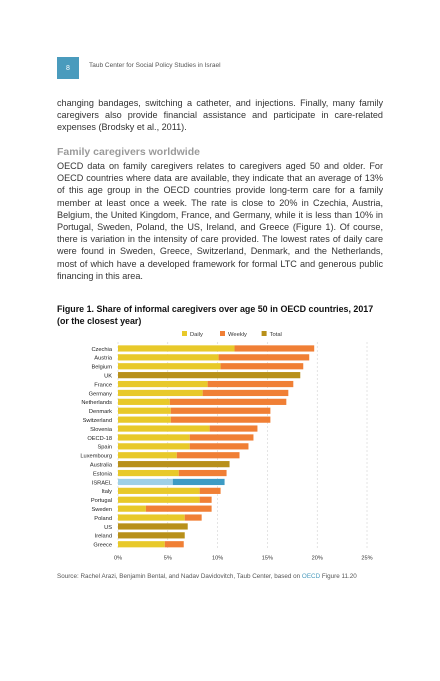  What do you see at coordinates (101, 350) in the screenshot?
I see `category-label: Czechia` at bounding box center [101, 350].